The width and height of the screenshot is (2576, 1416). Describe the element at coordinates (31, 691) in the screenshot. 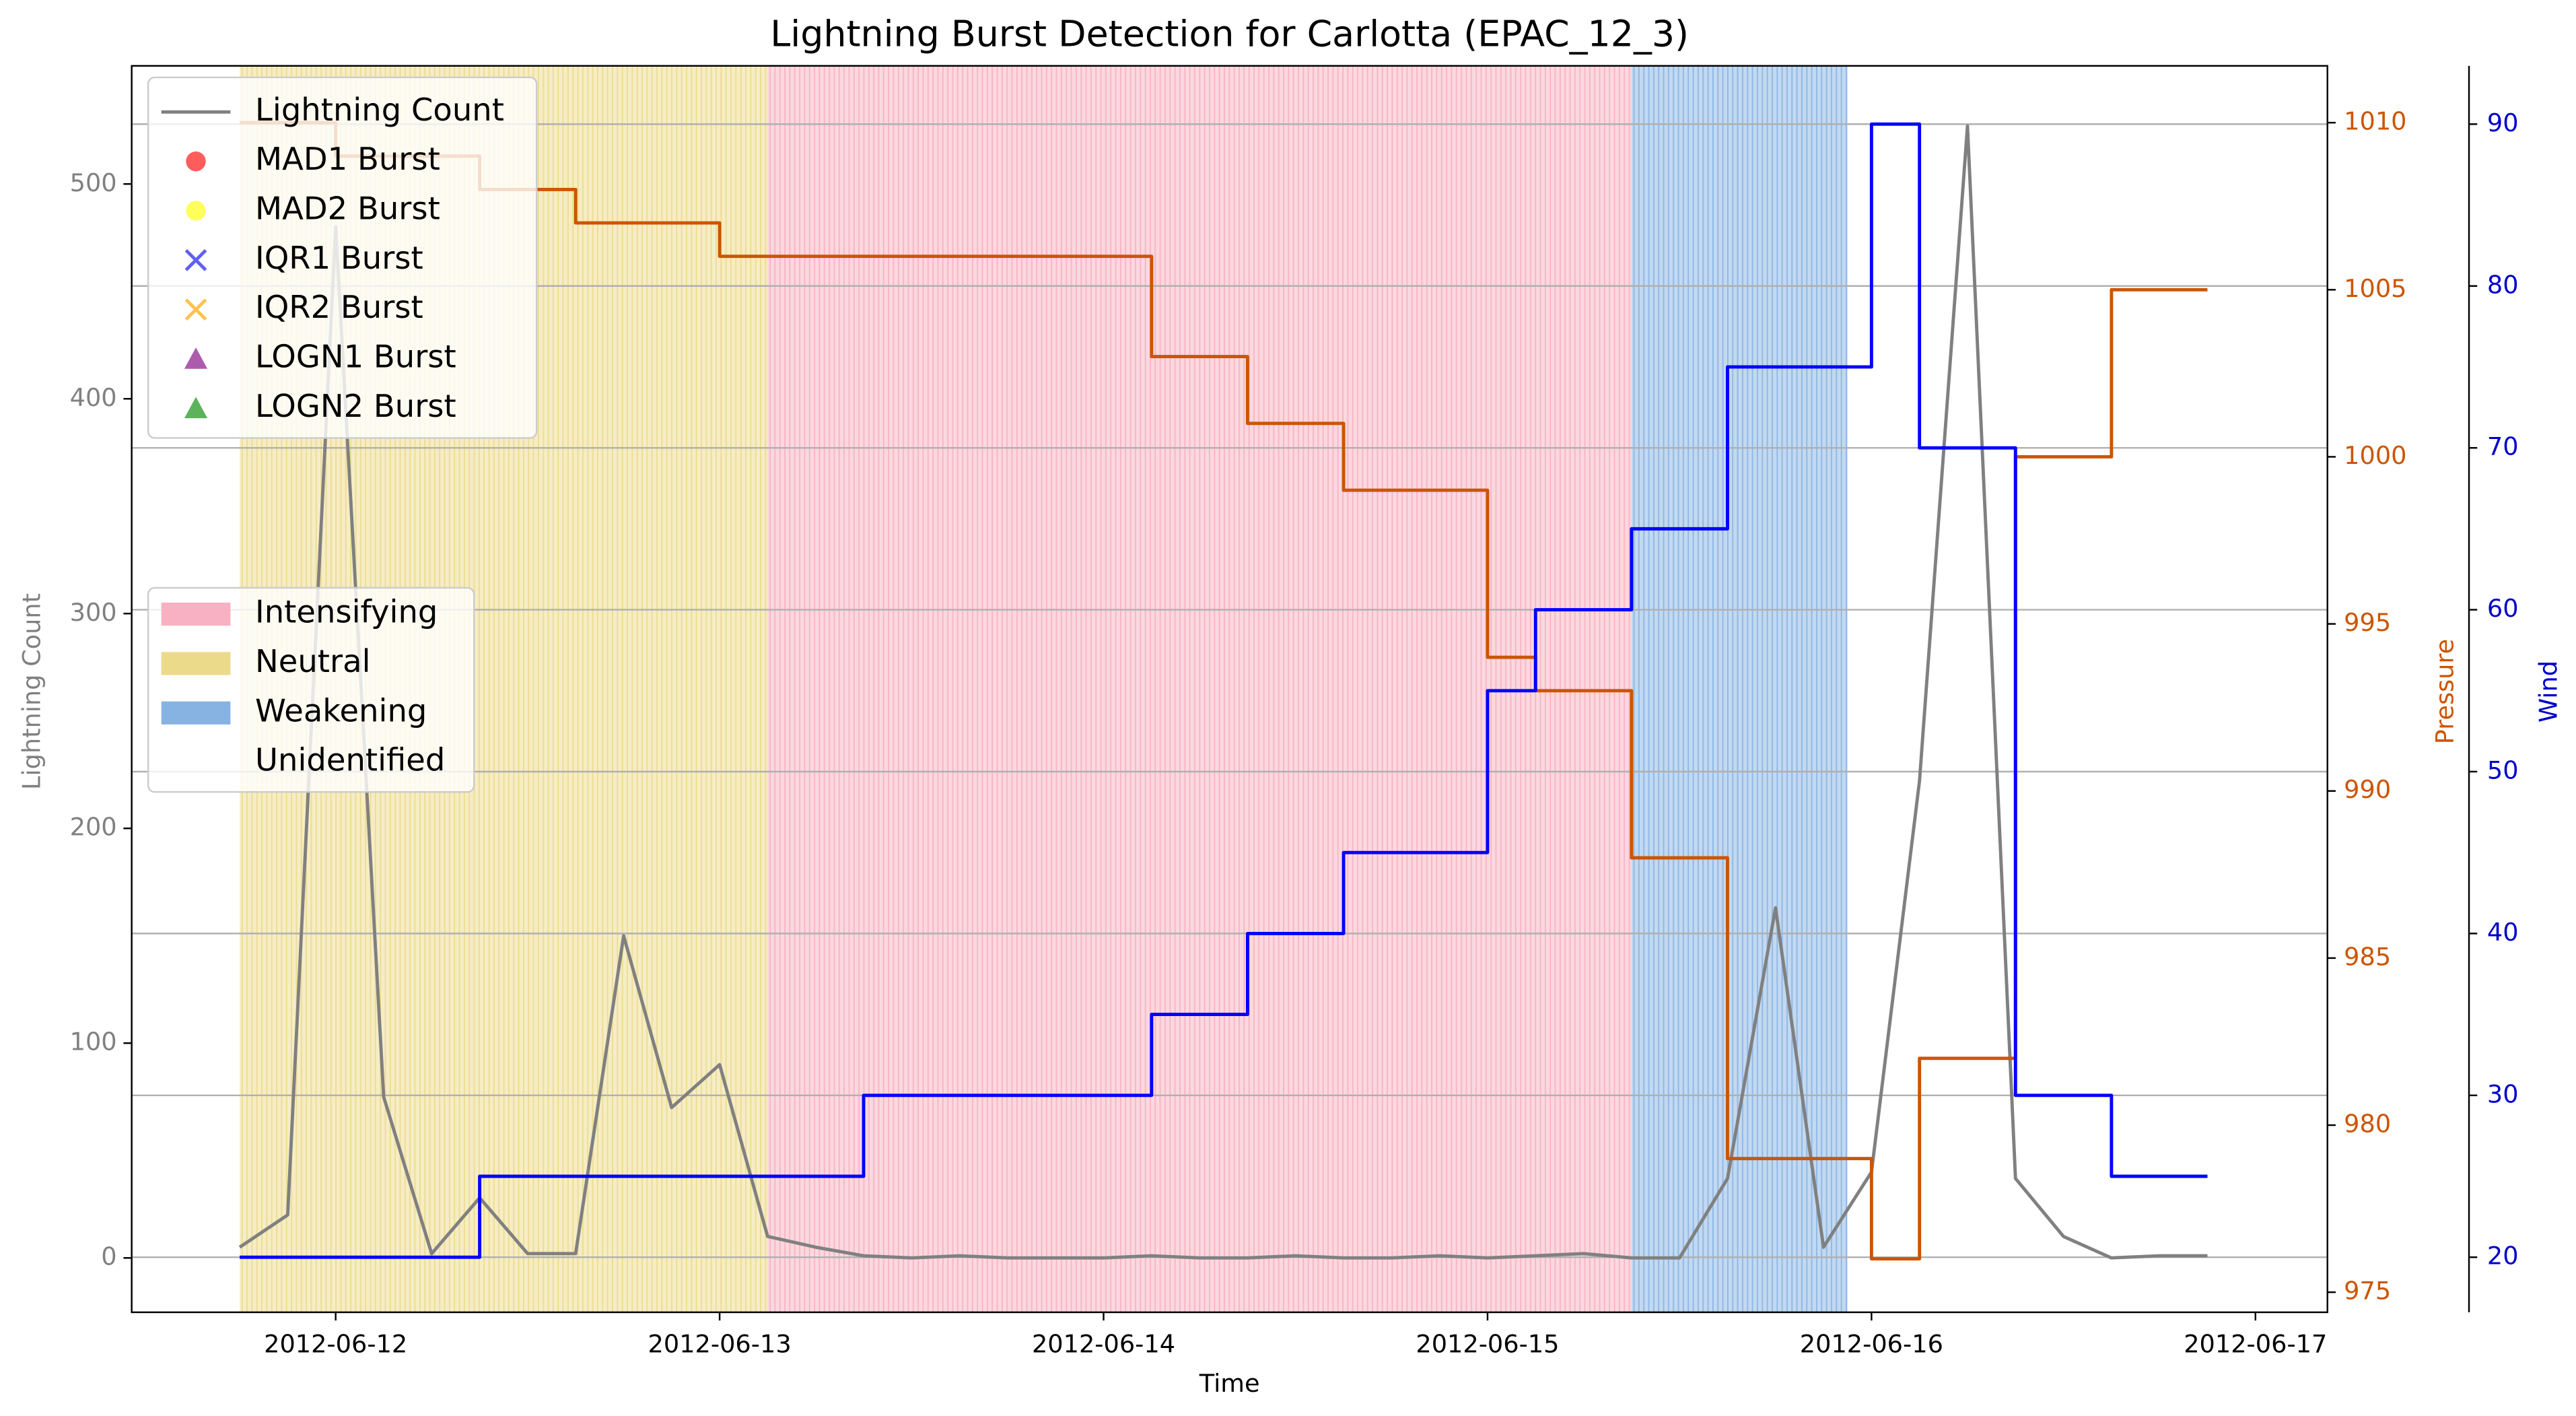

I see `y-axis-label: Lightning Count` at that location.